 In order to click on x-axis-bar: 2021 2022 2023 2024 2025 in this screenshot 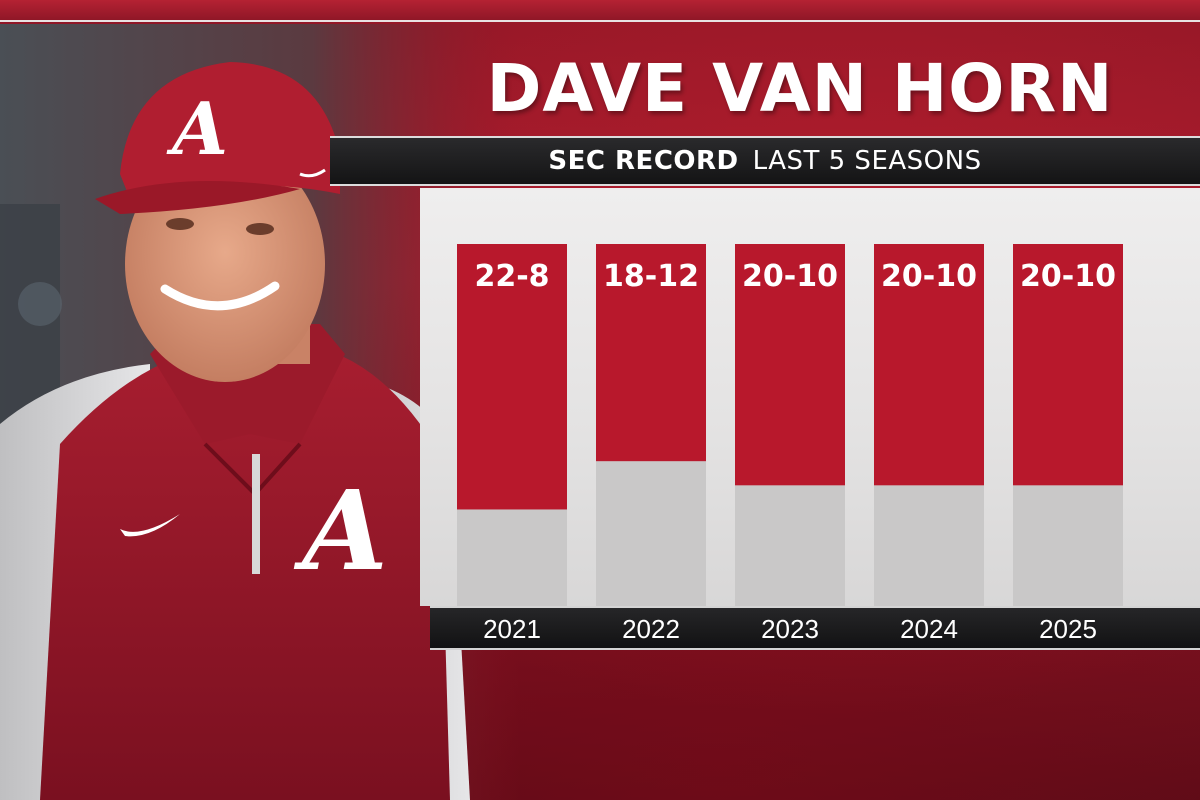, I will do `click(815, 628)`.